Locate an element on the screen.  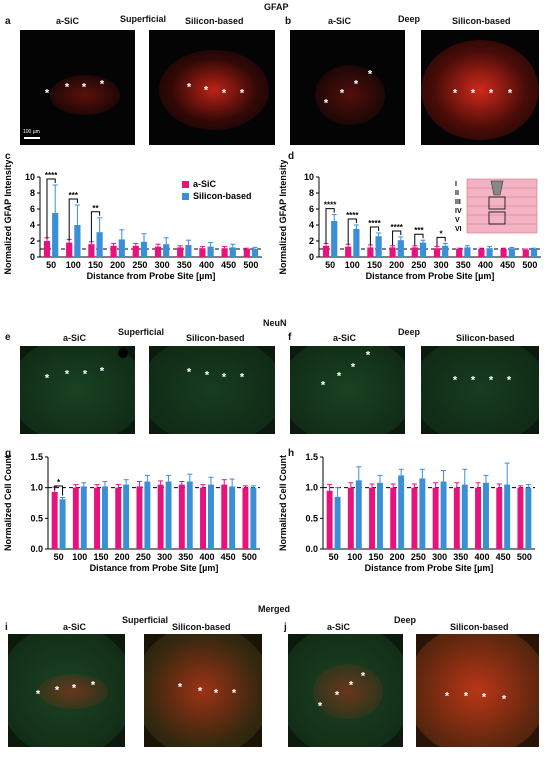
section-title-merged: Merged is located at coordinates (274, 609).